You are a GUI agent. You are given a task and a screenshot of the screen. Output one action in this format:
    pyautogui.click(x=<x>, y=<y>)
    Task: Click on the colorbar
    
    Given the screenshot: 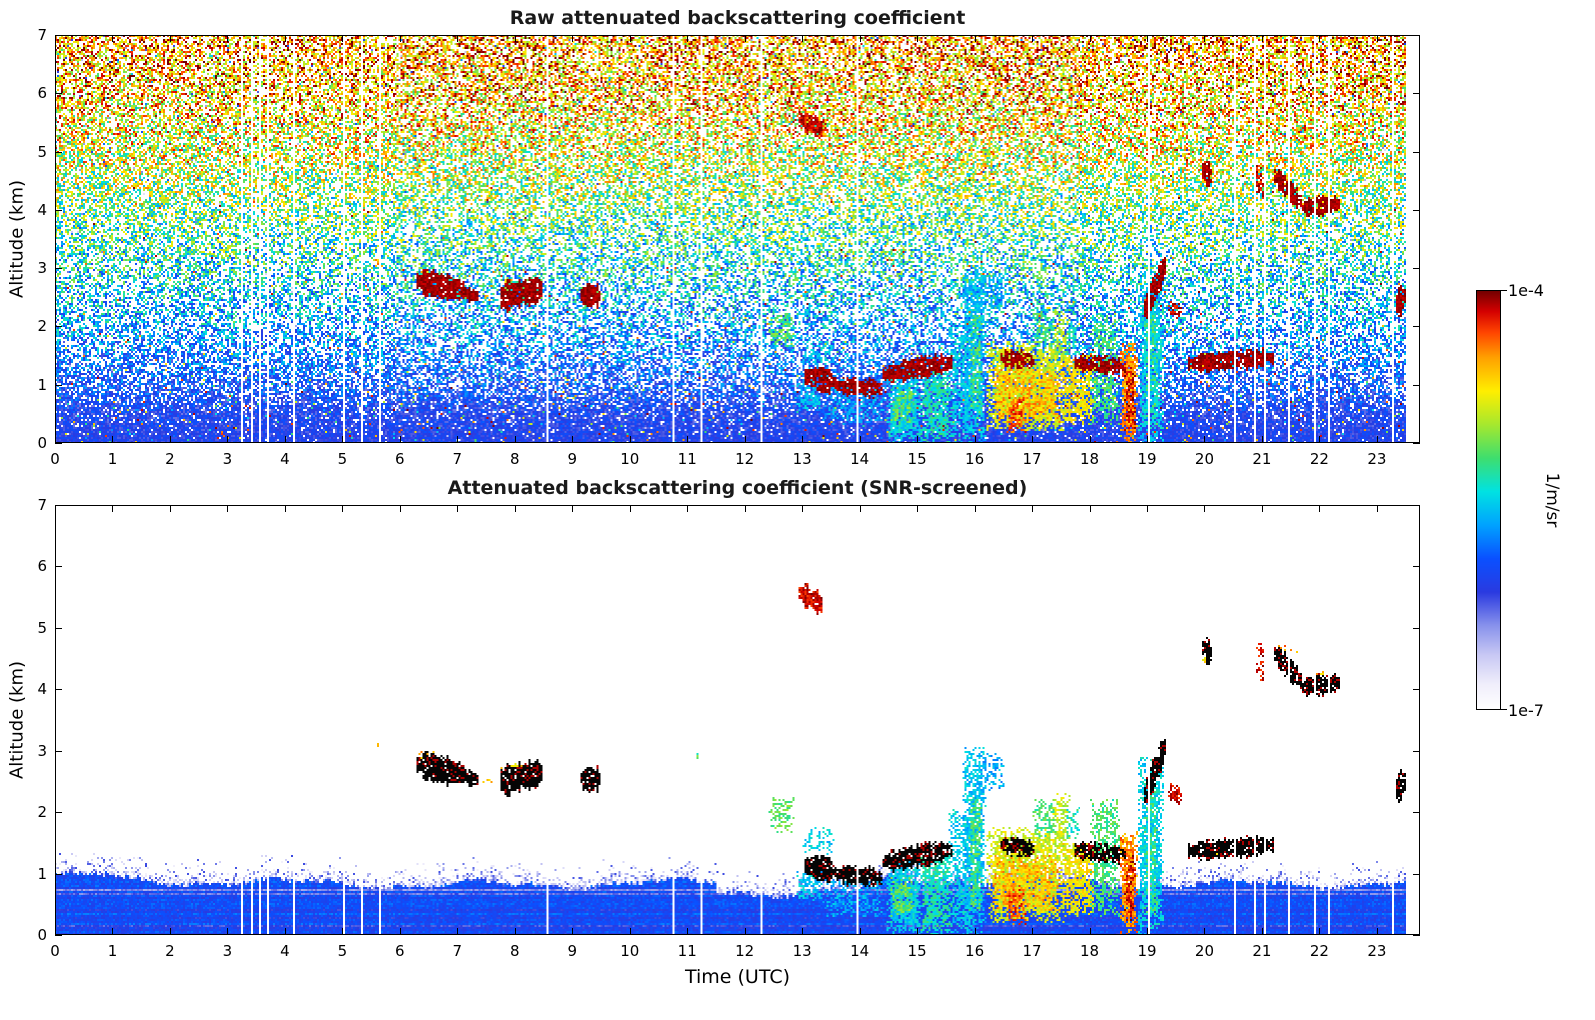 What is the action you would take?
    pyautogui.click(x=1488, y=500)
    